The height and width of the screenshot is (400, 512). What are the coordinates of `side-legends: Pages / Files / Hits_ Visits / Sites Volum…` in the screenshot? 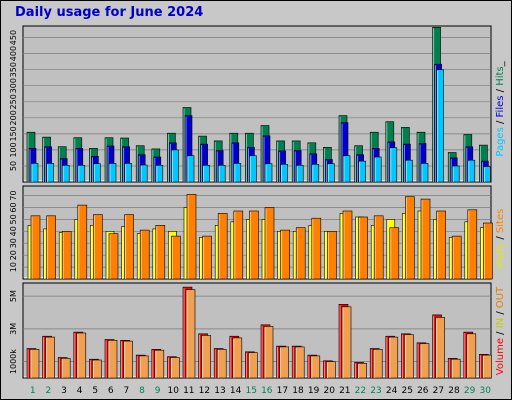 It's located at (500, 217).